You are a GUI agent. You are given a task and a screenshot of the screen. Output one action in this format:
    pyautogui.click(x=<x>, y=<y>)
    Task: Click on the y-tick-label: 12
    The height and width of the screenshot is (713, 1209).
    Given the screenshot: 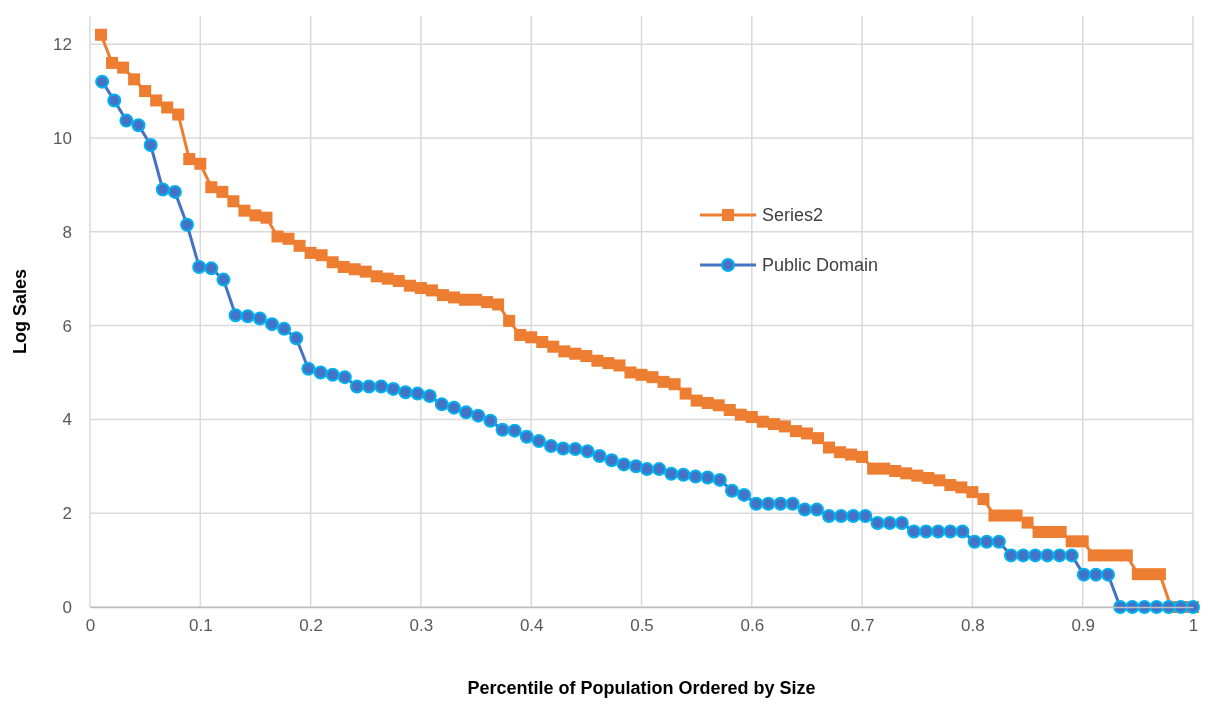 What is the action you would take?
    pyautogui.click(x=62, y=45)
    